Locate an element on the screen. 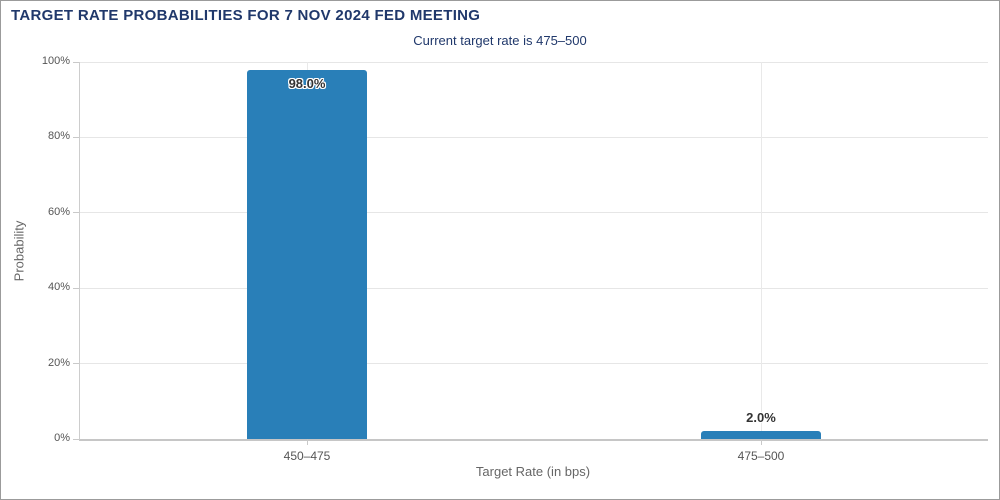 This screenshot has width=1000, height=500. y-tick-label: 40% is located at coordinates (58, 287).